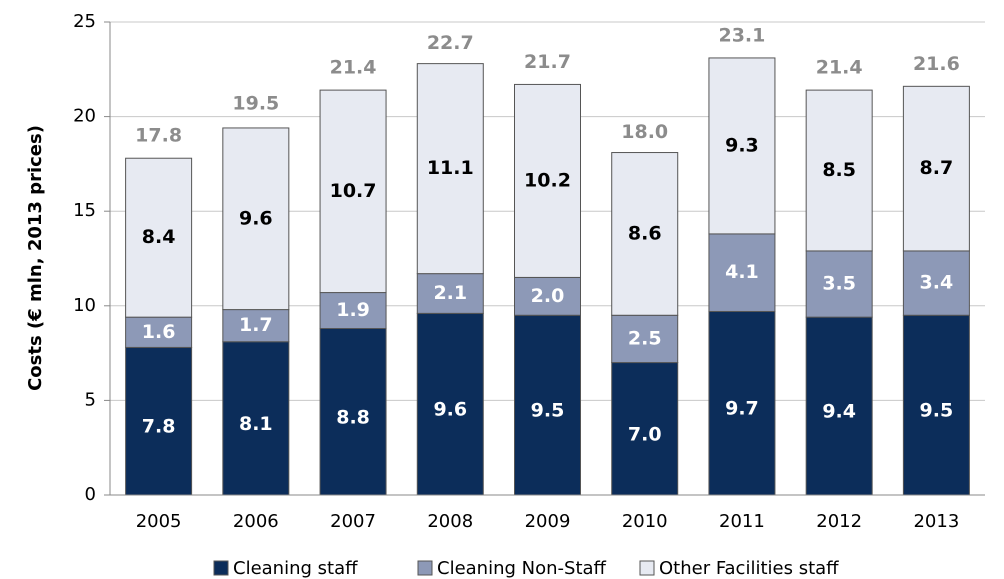 This screenshot has width=1004, height=579. Describe the element at coordinates (158, 136) in the screenshot. I see `total-label: 17.8` at that location.